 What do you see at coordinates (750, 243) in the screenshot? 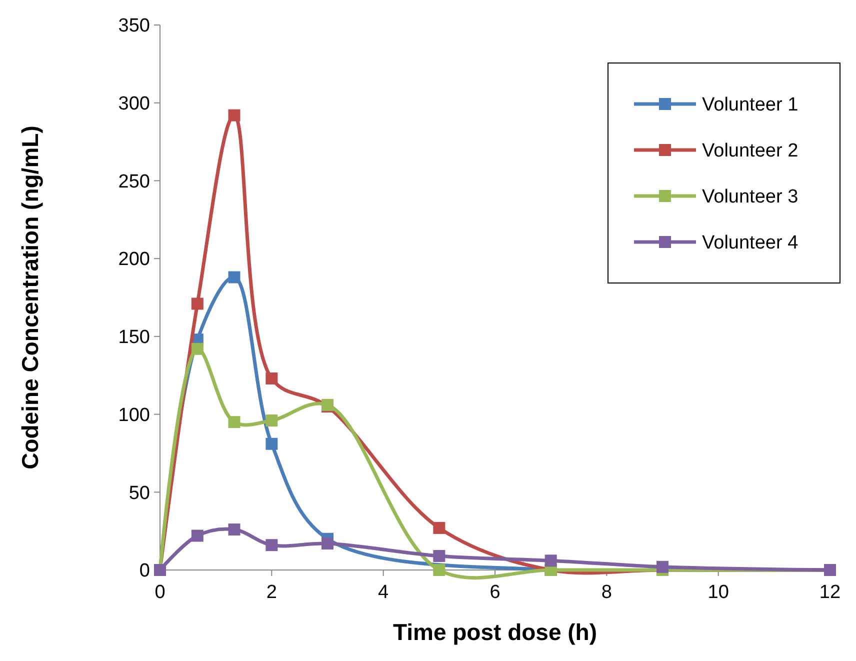
I see `legend-label: Volunteer 4` at bounding box center [750, 243].